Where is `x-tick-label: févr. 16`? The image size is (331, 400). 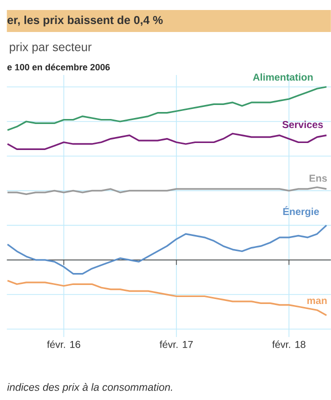 x-tick-label: févr. 16 is located at coordinates (63, 344).